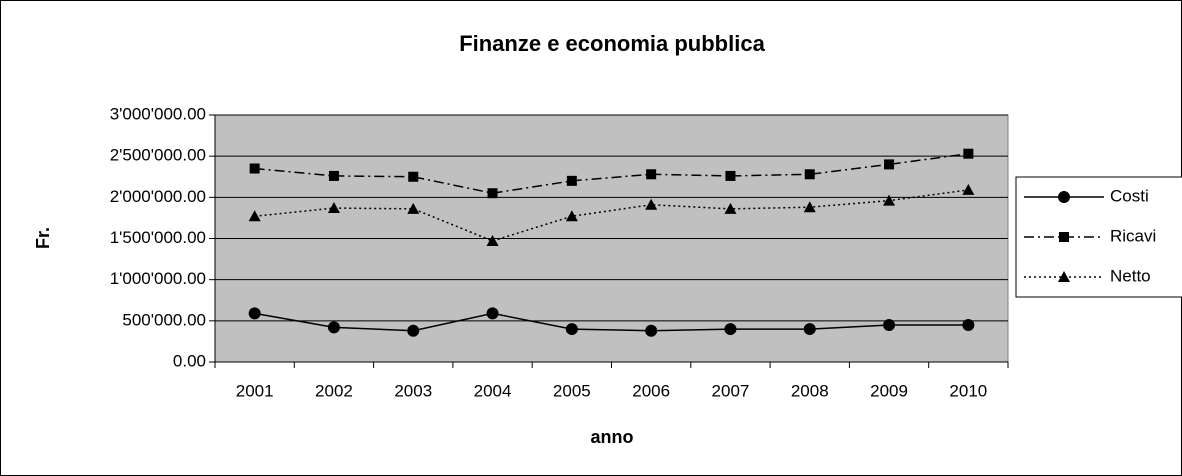 Image resolution: width=1182 pixels, height=476 pixels. I want to click on y-tick-label: 3'000'000.00, so click(158, 113).